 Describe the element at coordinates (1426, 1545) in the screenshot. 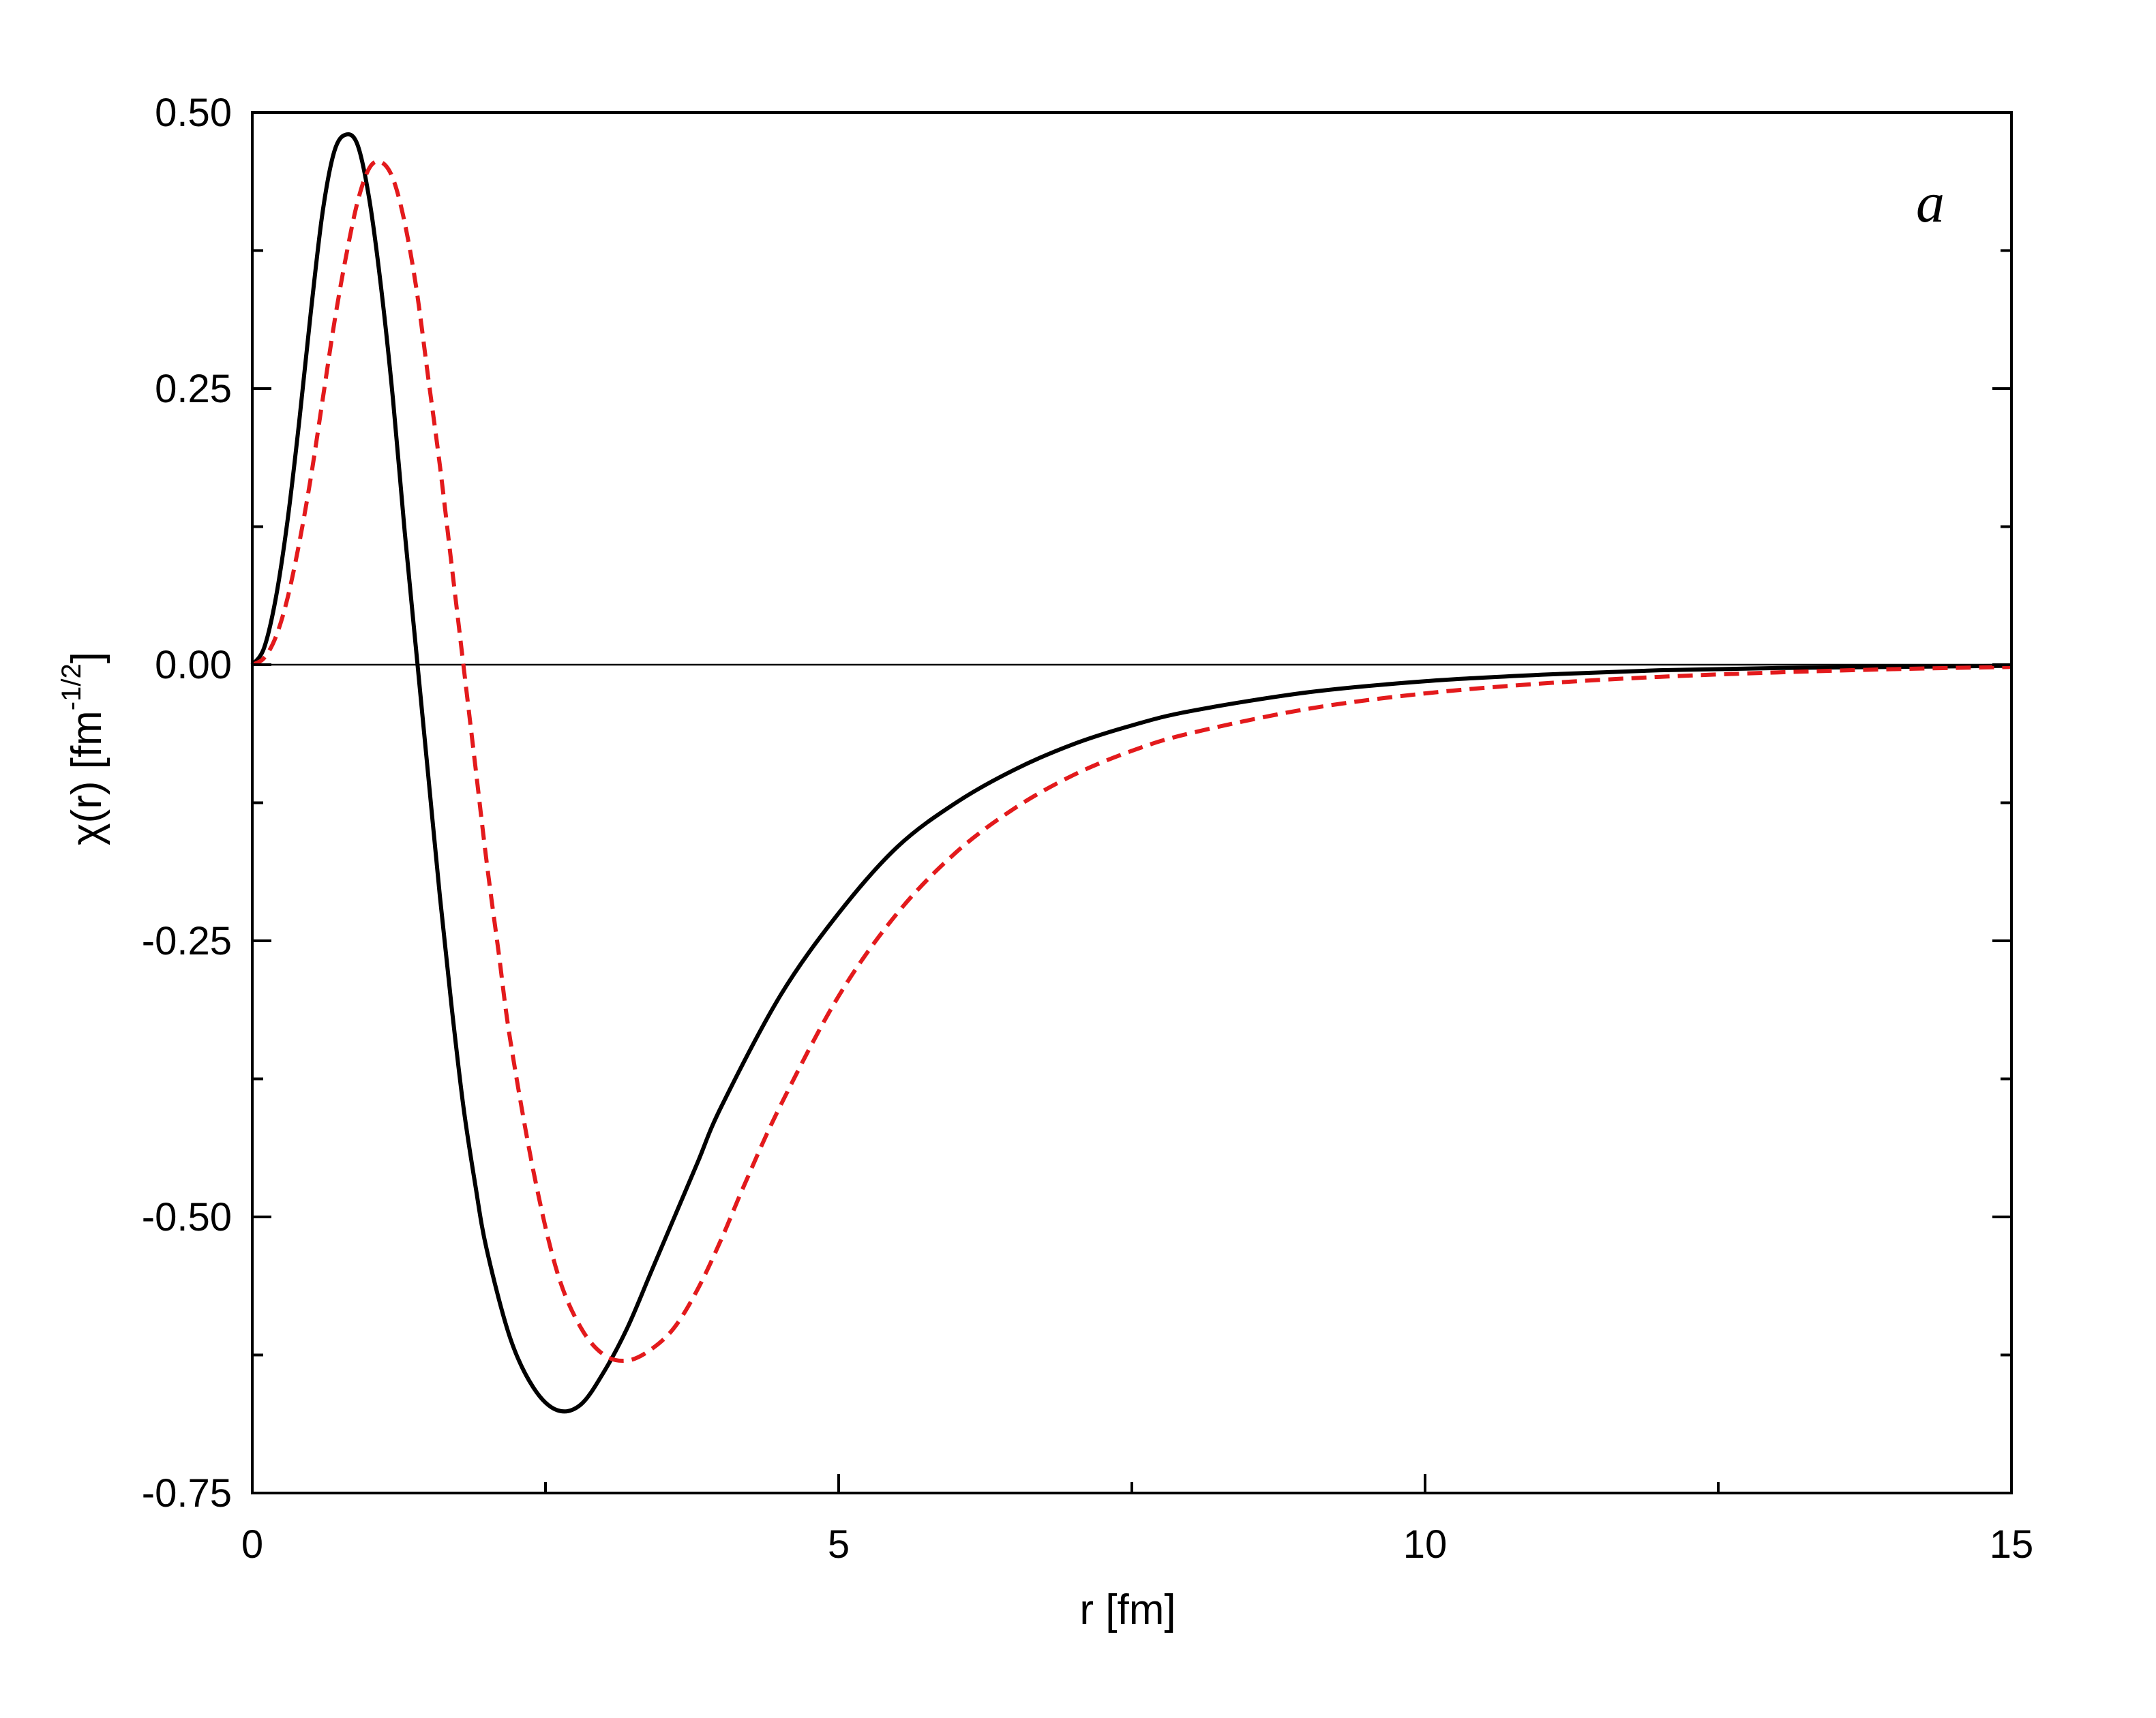

I see `x-tick-label: 10` at that location.